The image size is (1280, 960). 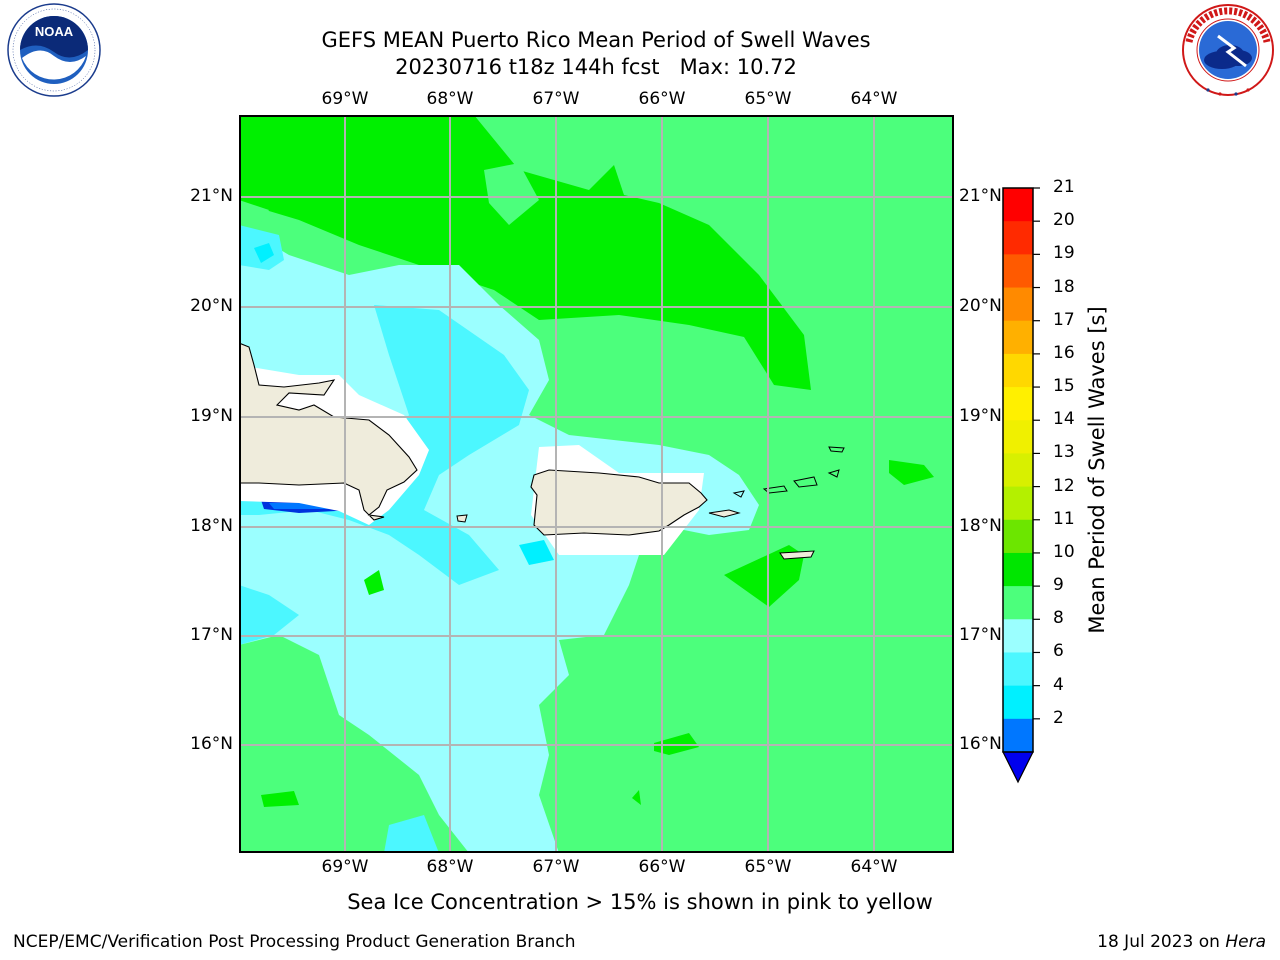 What do you see at coordinates (211, 744) in the screenshot?
I see `lat-label-left-16n: 16°N` at bounding box center [211, 744].